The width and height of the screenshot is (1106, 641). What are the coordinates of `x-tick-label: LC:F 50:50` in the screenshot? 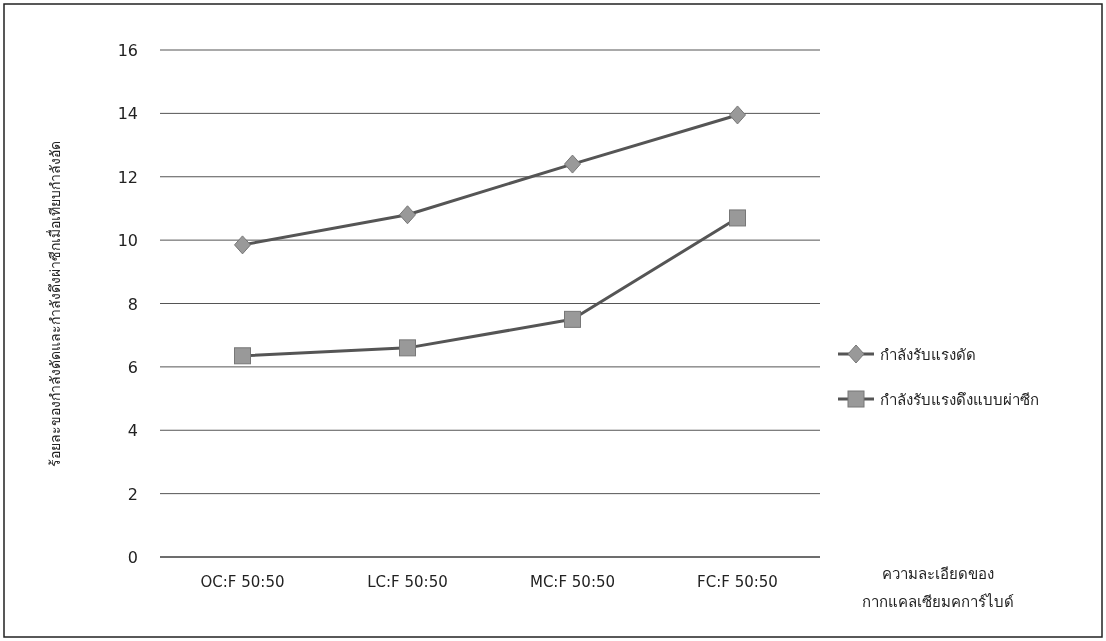 It's located at (407, 582).